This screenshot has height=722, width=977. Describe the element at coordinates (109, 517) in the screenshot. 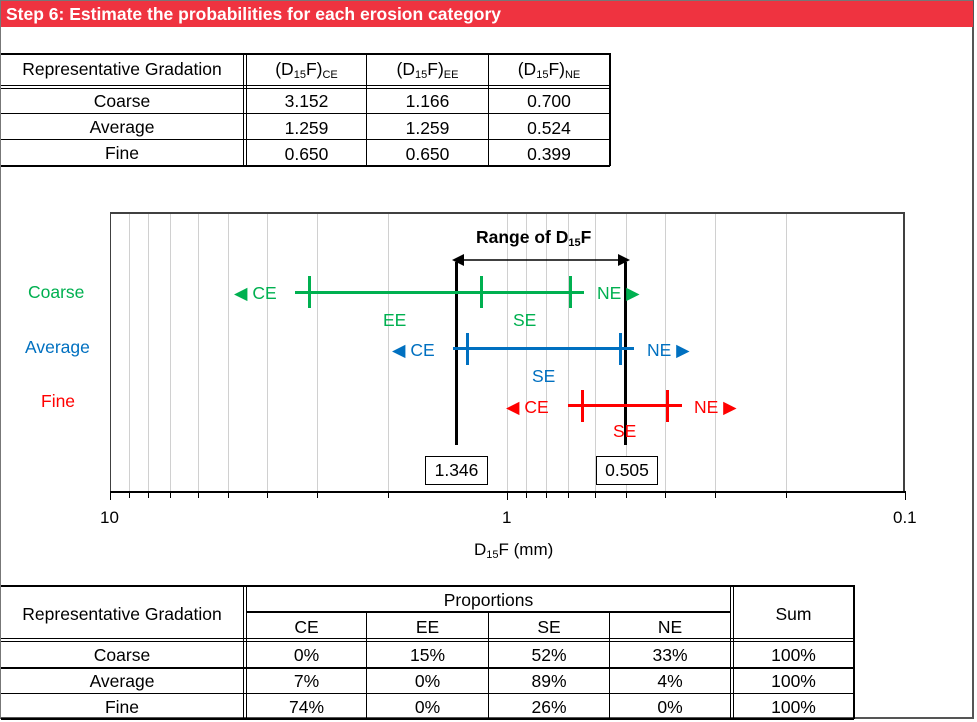

I see `x-tick-label: 10` at that location.